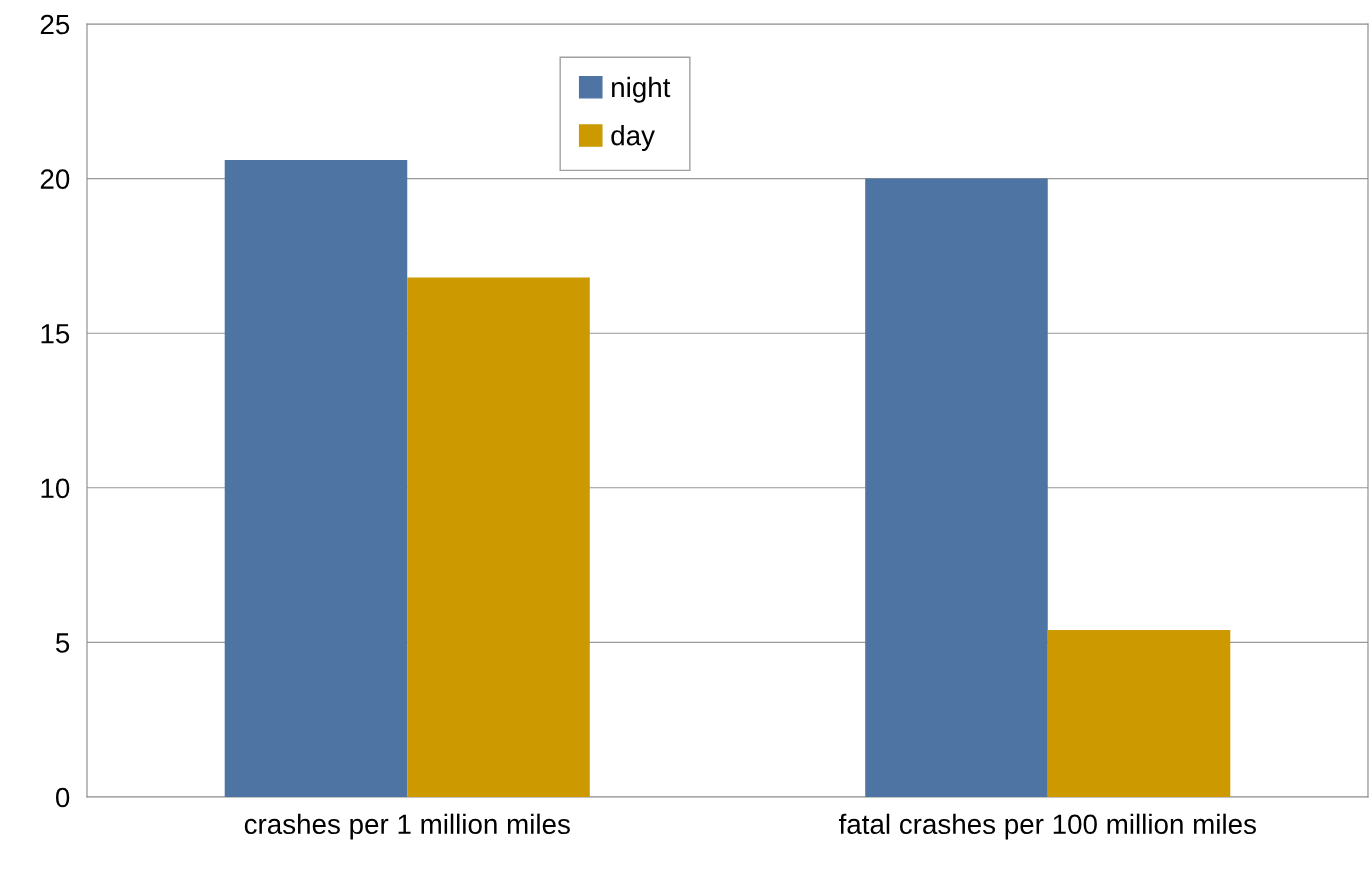 Image resolution: width=1369 pixels, height=872 pixels. What do you see at coordinates (633, 138) in the screenshot?
I see `legend-label: day` at bounding box center [633, 138].